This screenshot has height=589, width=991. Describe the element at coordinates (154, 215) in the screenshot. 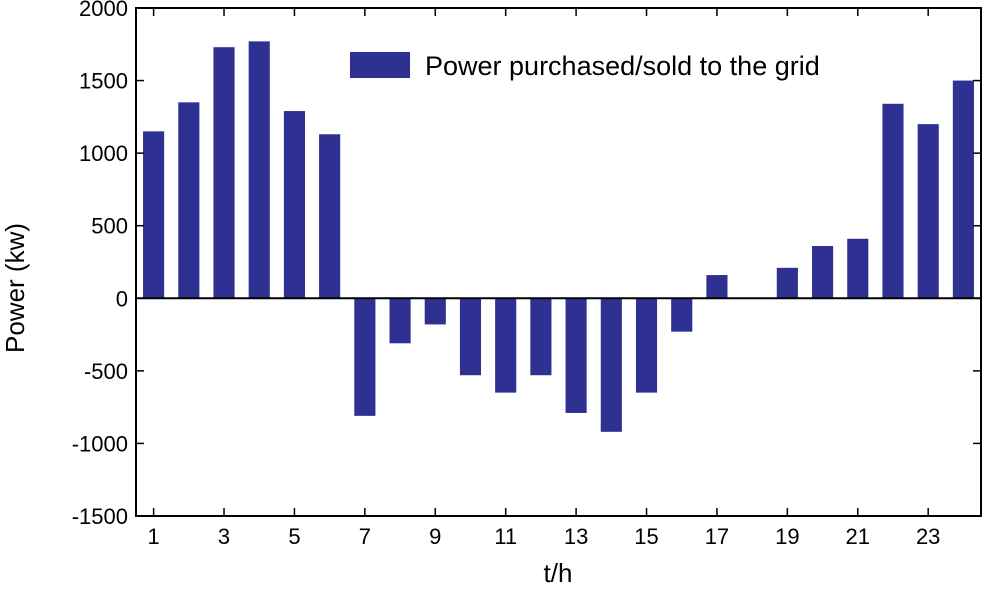

I see `bar-t1` at that location.